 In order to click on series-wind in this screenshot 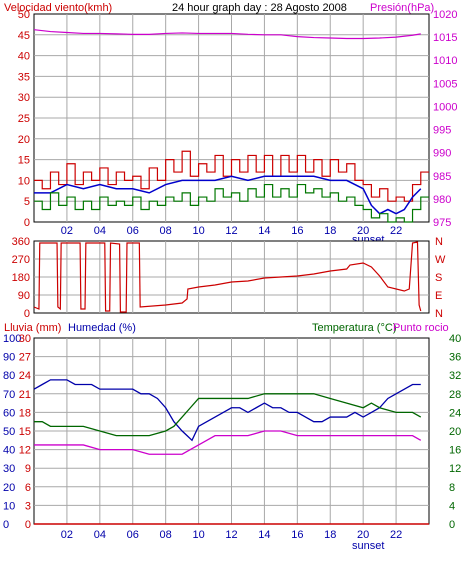, I will do `click(231, 176)`.